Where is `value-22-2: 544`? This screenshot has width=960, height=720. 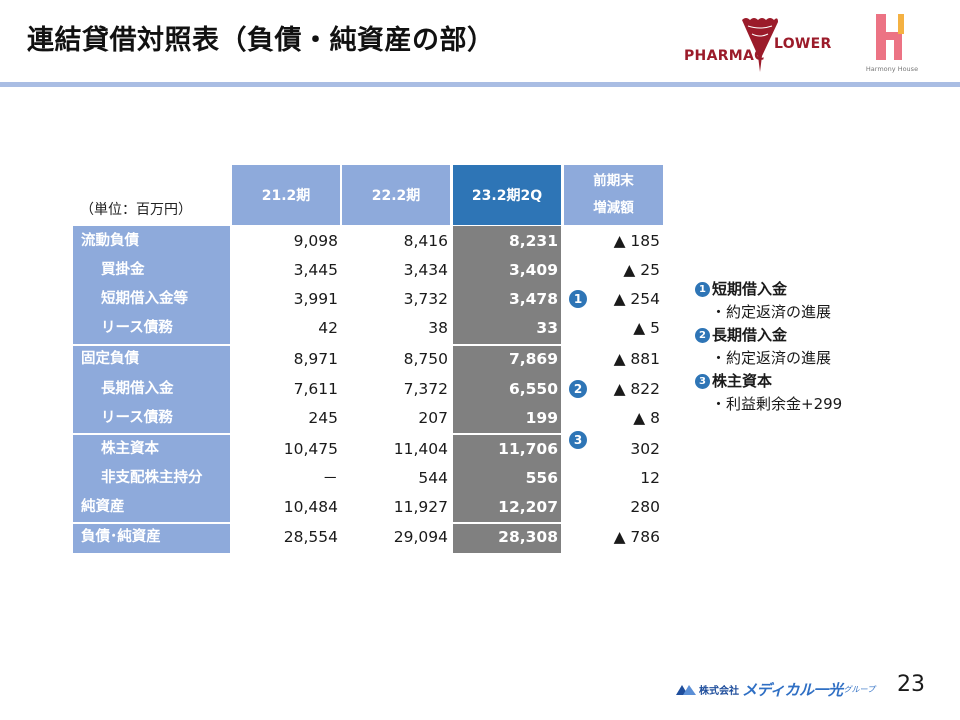 value-22-2: 544 is located at coordinates (433, 478).